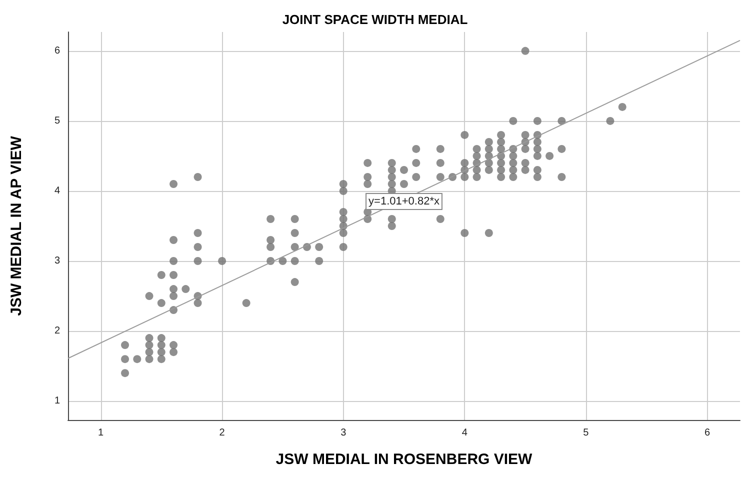  What do you see at coordinates (101, 433) in the screenshot?
I see `x-tick-label: 1` at bounding box center [101, 433].